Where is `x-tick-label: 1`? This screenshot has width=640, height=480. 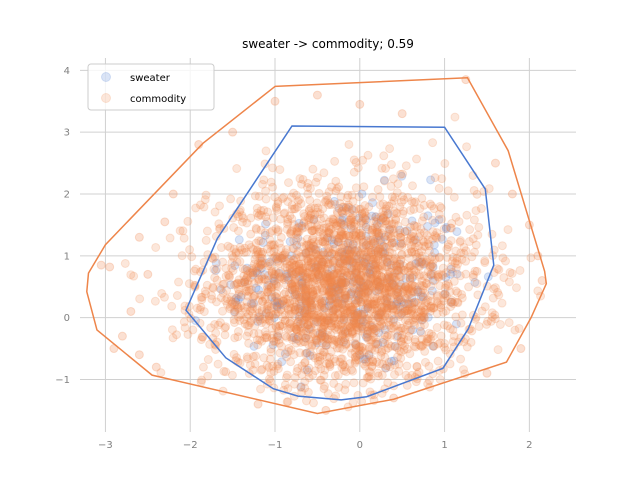
x-tick-label: 1 is located at coordinates (444, 445).